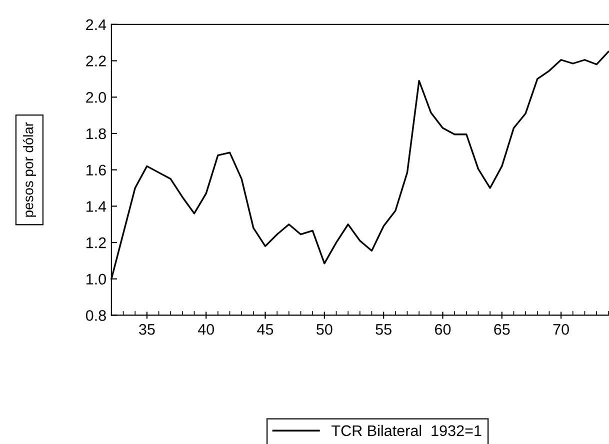 This screenshot has width=609, height=444. What do you see at coordinates (443, 329) in the screenshot?
I see `x-tick-label: 60` at bounding box center [443, 329].